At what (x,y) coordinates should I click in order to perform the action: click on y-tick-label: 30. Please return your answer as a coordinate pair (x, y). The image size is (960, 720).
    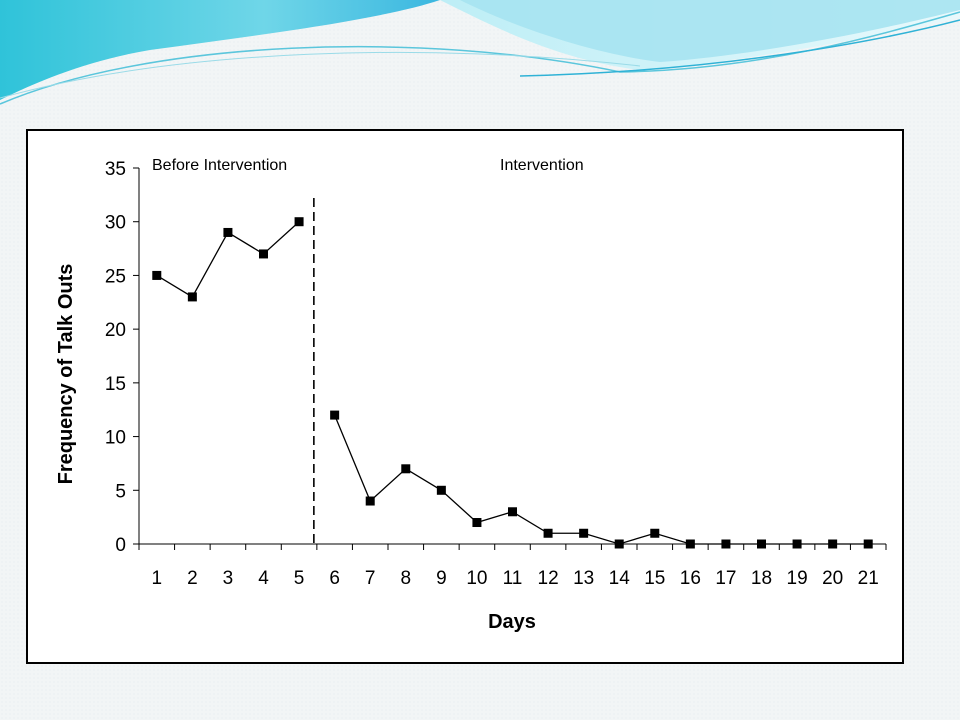
    Looking at the image, I should click on (115, 223).